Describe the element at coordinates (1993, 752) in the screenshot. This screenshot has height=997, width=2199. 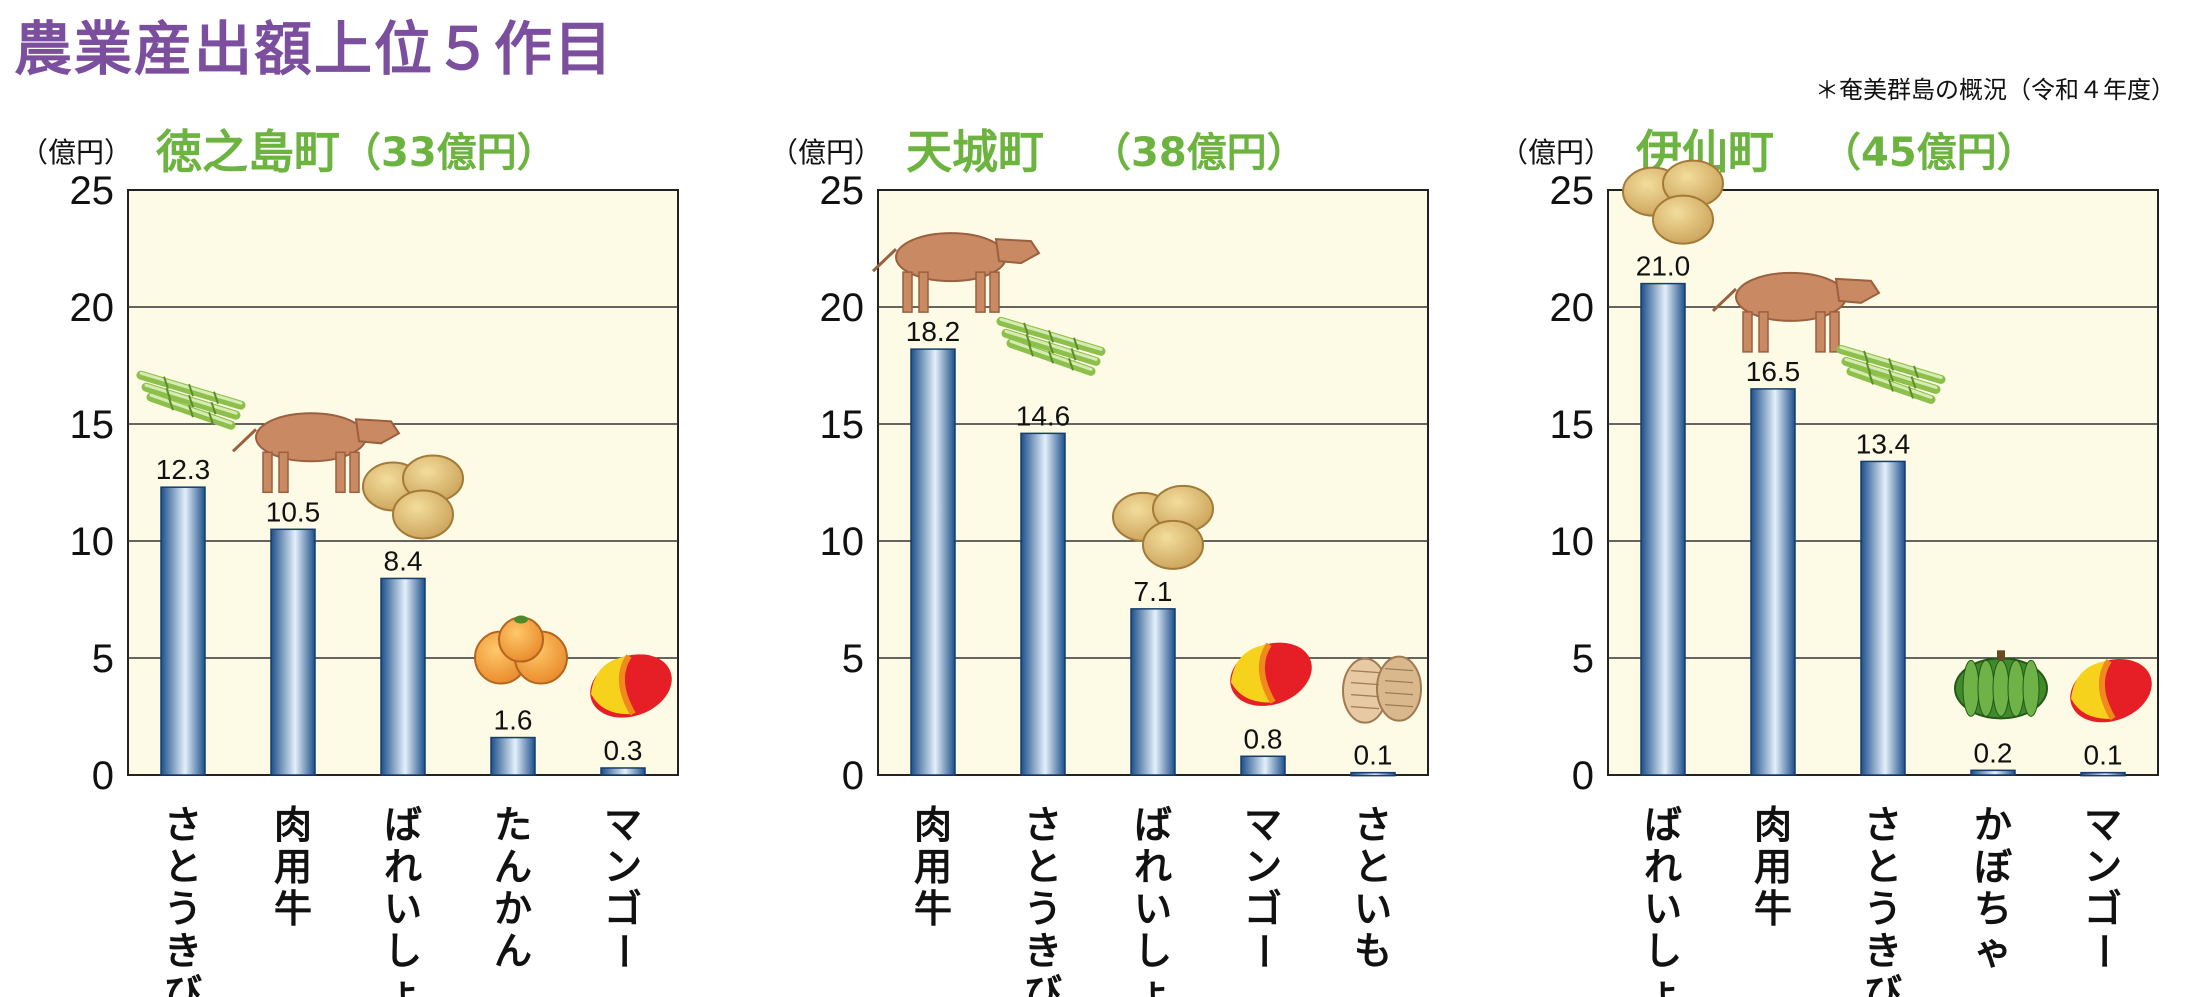
I see `data-label: 0.2` at that location.